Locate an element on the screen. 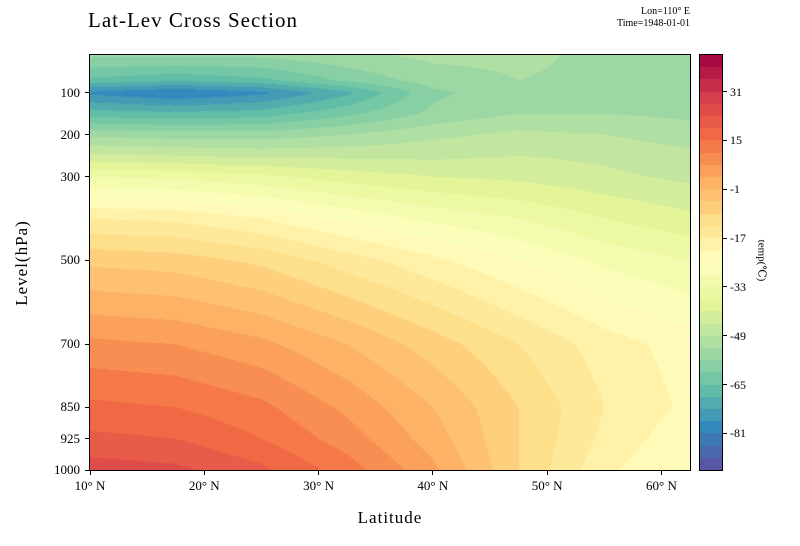  x-axis-label: Latitude is located at coordinates (390, 517).